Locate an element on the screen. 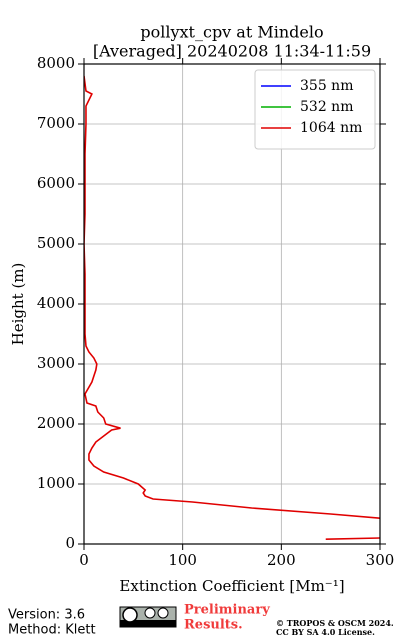  x-tick-label: 100 is located at coordinates (182, 560).